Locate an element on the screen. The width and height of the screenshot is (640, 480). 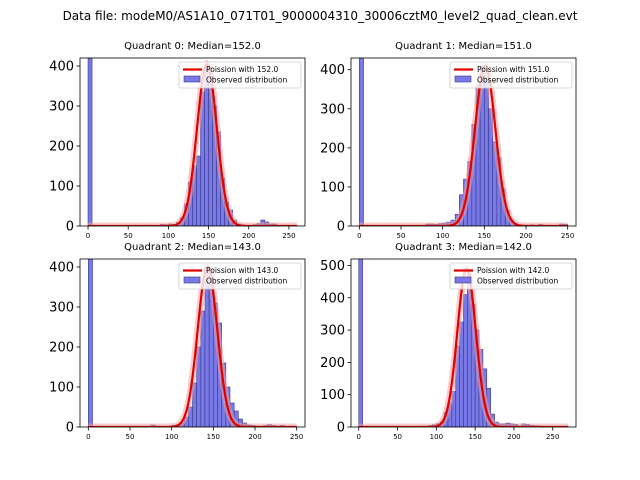
legend: Poission with 151.0 Observed distribution is located at coordinates (511, 75).